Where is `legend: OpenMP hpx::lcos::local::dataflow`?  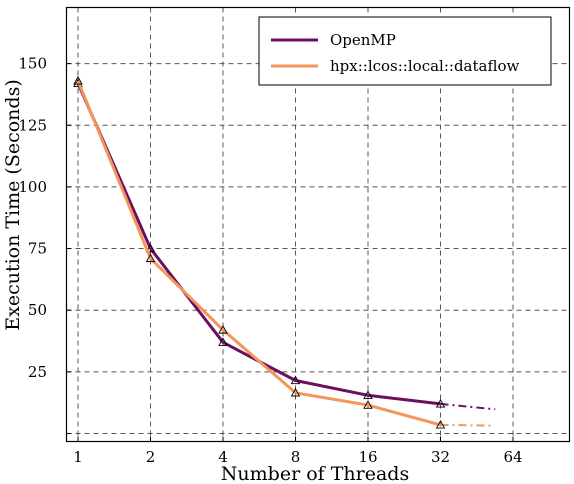
legend: OpenMP hpx::lcos::local::dataflow is located at coordinates (405, 51).